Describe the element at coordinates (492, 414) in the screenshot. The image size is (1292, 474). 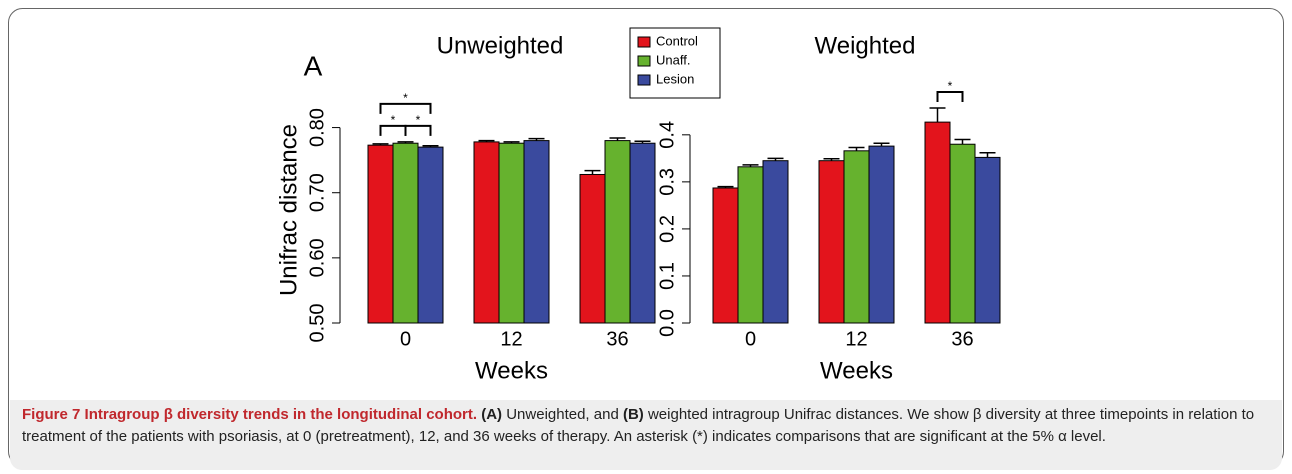
I see `caption-part: (A)` at that location.